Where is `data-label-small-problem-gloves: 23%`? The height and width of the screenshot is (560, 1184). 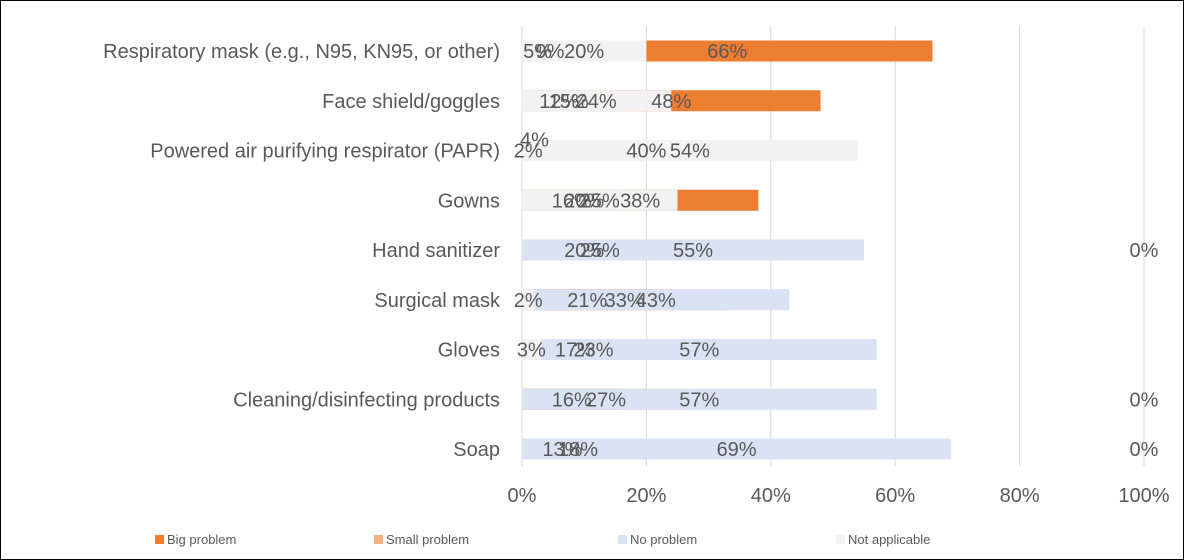
data-label-small-problem-gloves: 23% is located at coordinates (594, 351).